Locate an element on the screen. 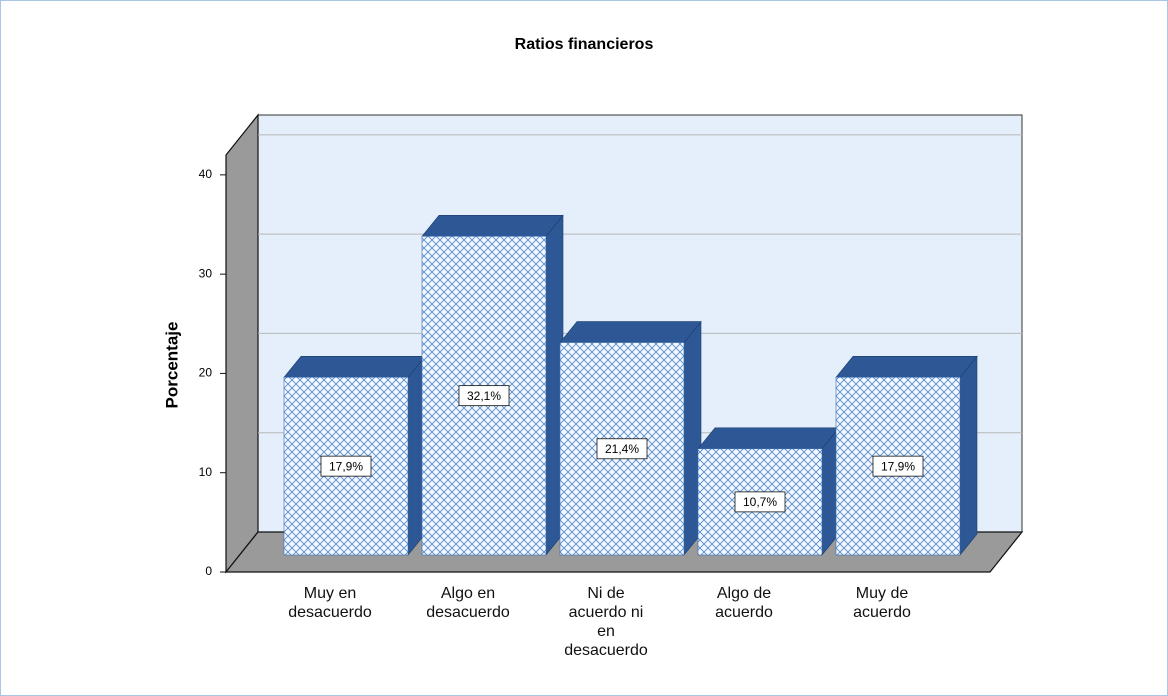 Image resolution: width=1168 pixels, height=696 pixels. y-tick-label: 10 is located at coordinates (206, 472).